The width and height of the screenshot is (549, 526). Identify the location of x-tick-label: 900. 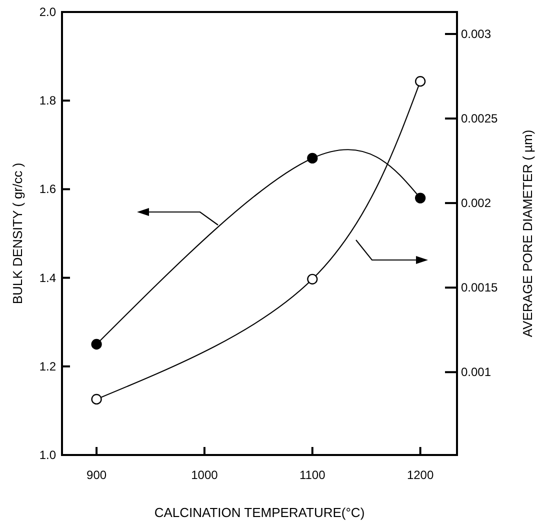
(96, 475).